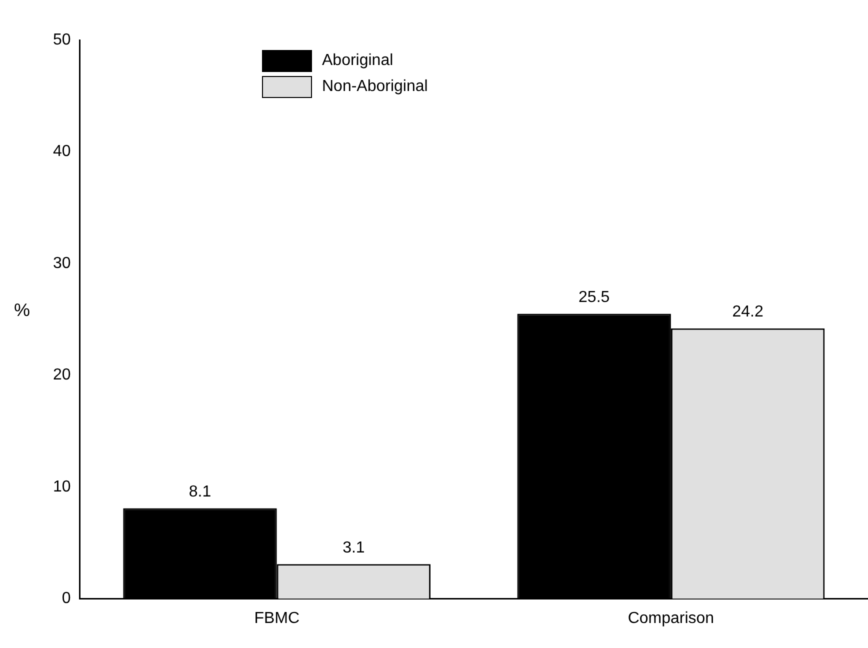 Image resolution: width=868 pixels, height=648 pixels. What do you see at coordinates (62, 39) in the screenshot?
I see `y-tick-label: 50` at bounding box center [62, 39].